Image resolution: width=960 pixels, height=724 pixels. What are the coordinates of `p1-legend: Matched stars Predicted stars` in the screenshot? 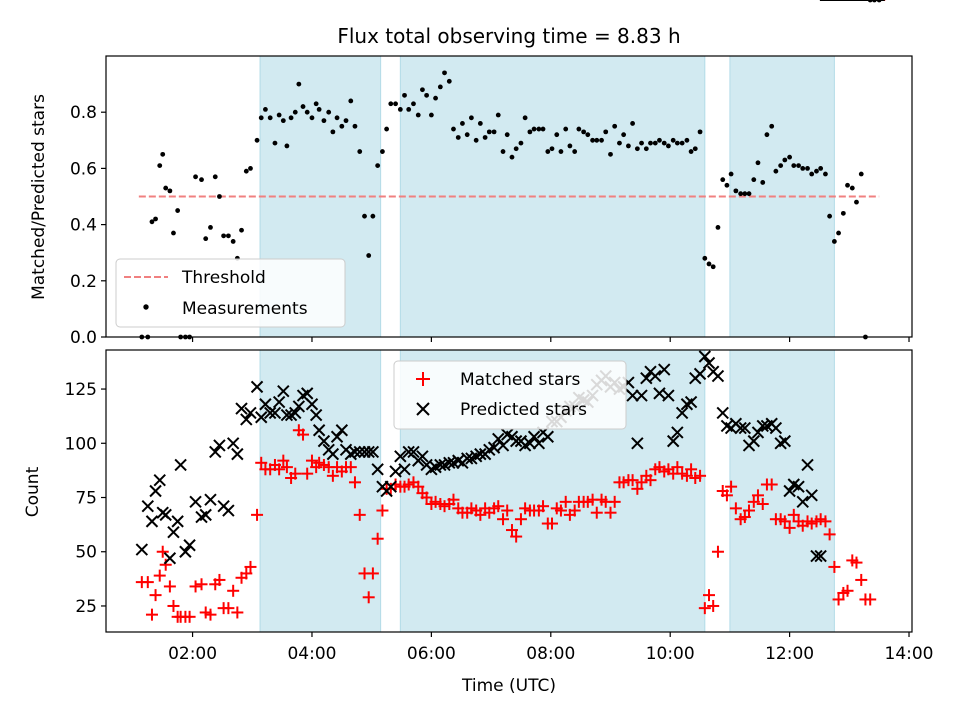 It's located at (510, 395).